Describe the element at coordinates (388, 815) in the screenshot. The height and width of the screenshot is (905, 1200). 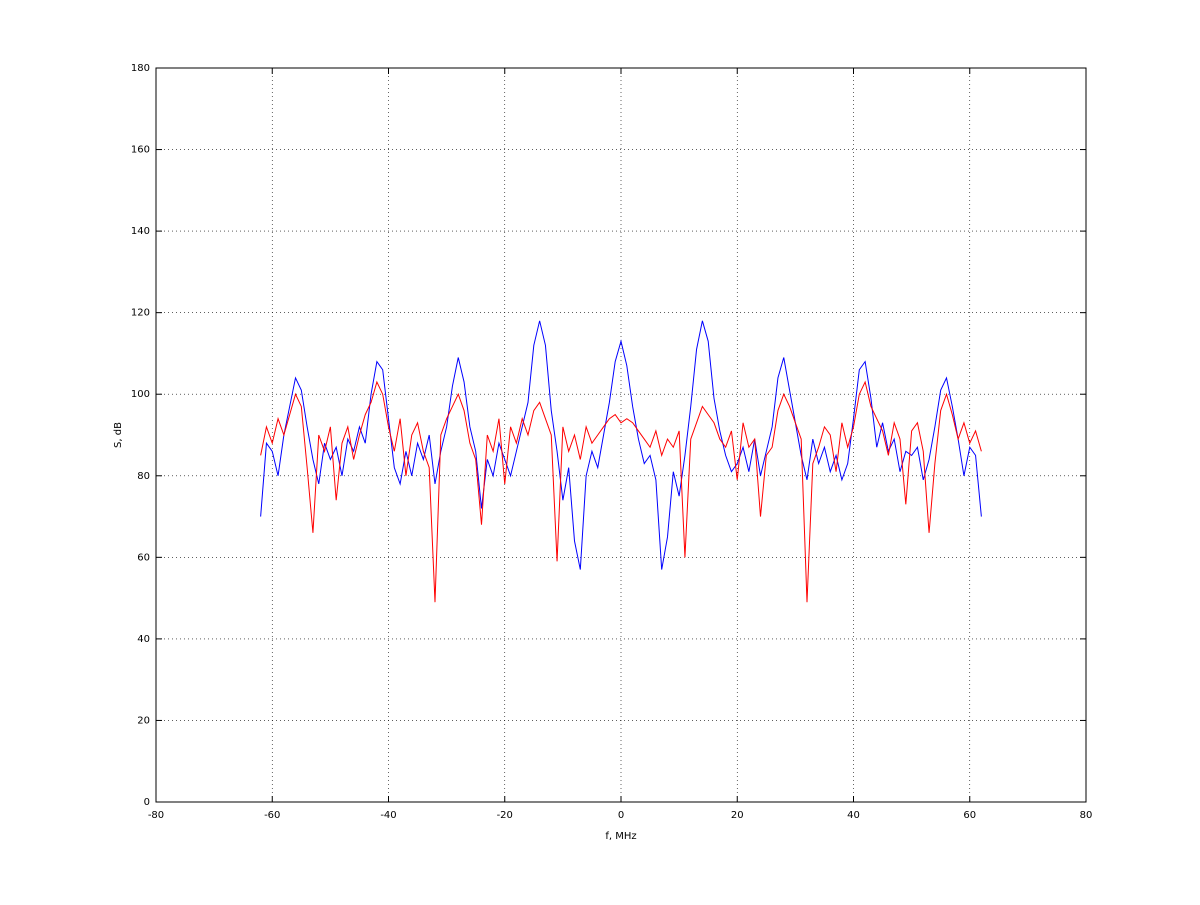
I see `x-tick-label: -40` at that location.